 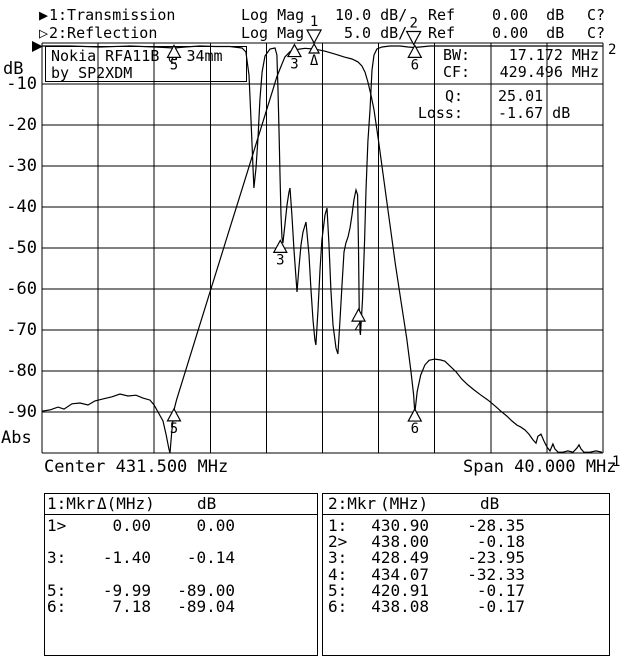 What do you see at coordinates (71, 503) in the screenshot?
I see `marker-table1-title: 1:Mkr` at bounding box center [71, 503].